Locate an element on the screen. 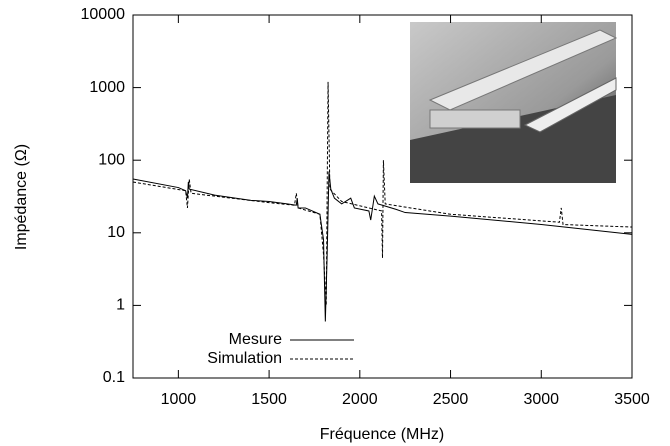 Image resolution: width=670 pixels, height=446 pixels. x-tick-label: 1500 is located at coordinates (269, 399).